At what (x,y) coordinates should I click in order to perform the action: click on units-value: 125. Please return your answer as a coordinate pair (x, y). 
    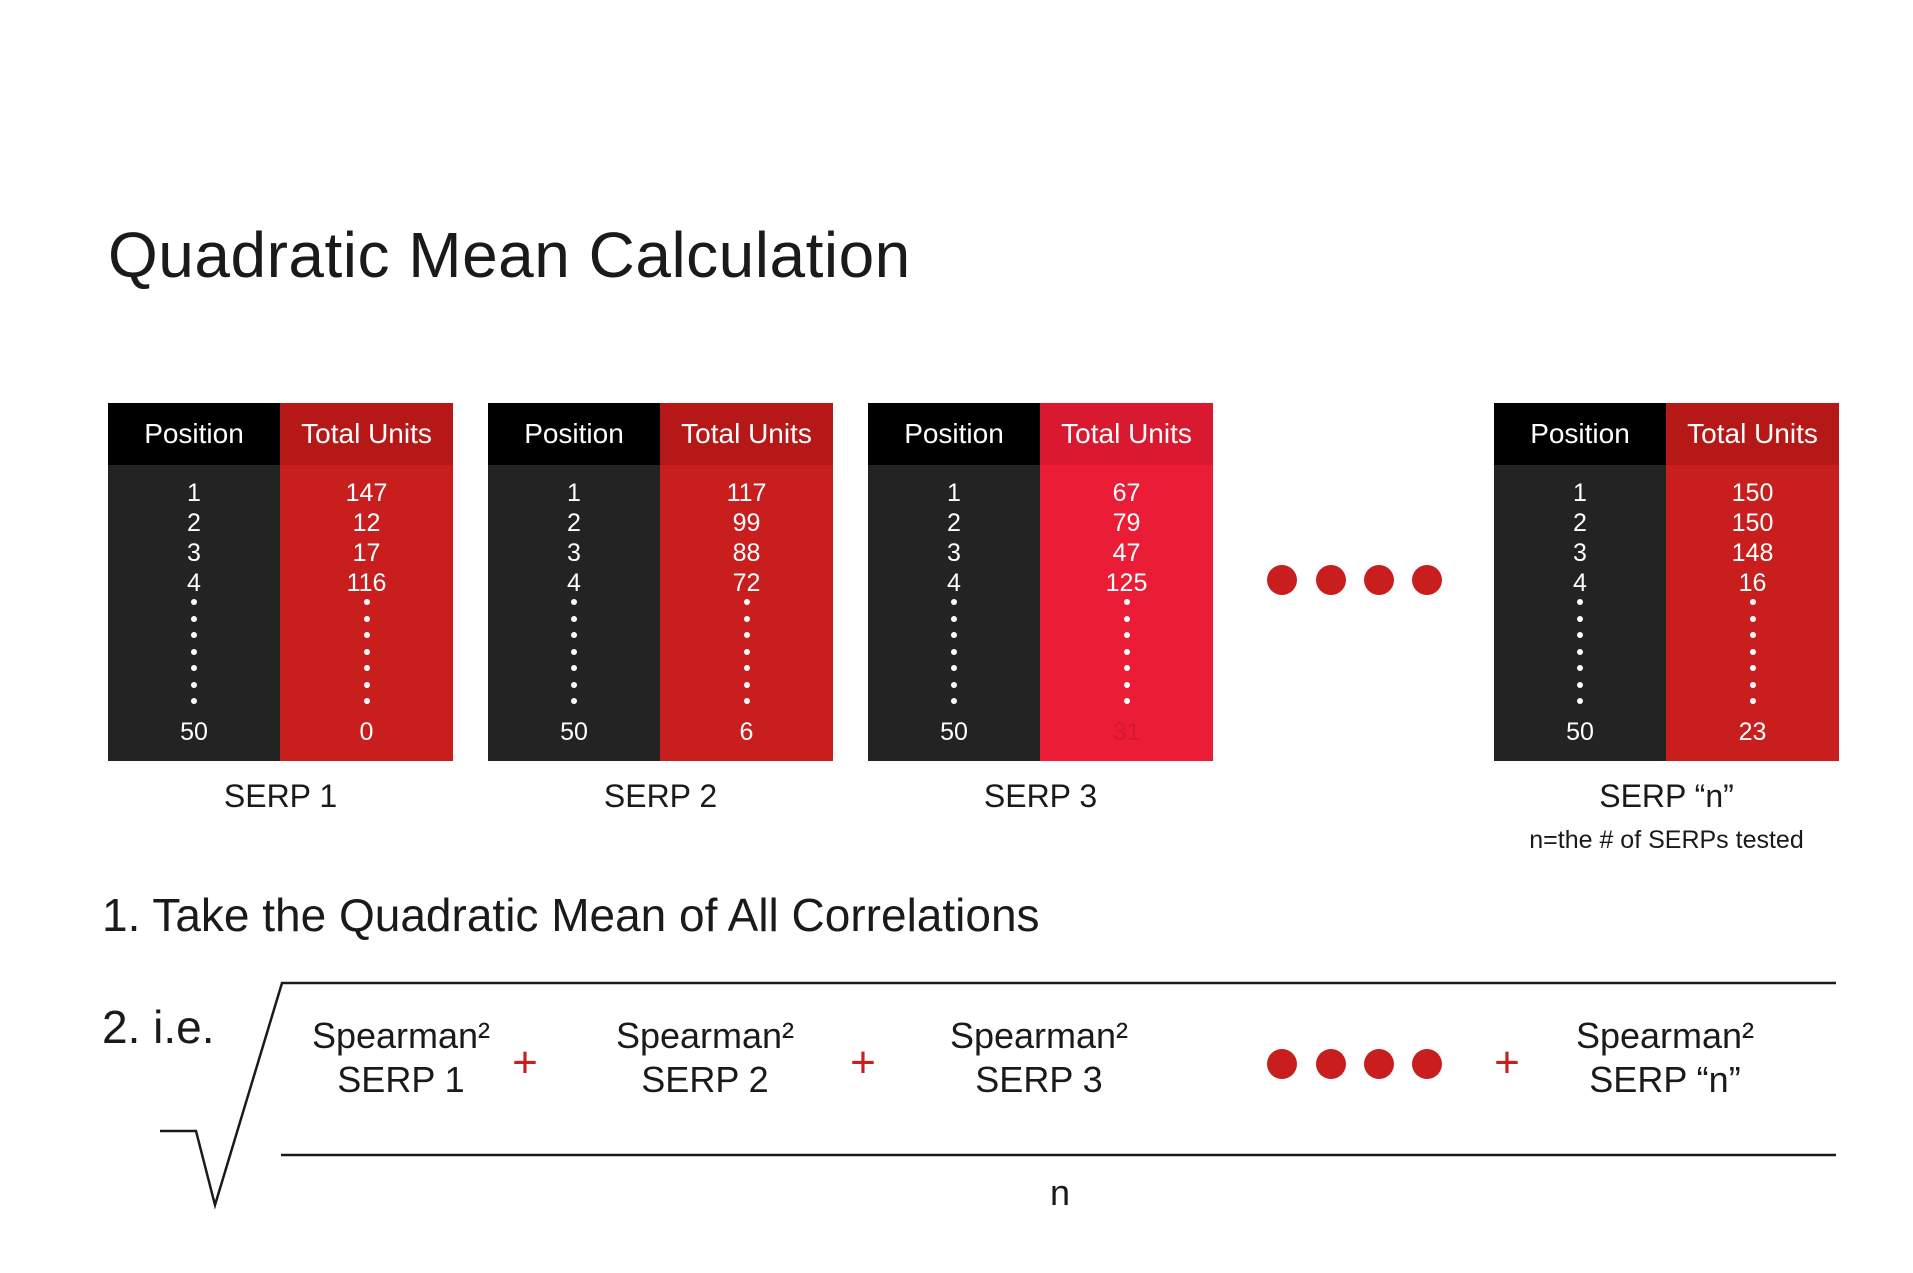
    Looking at the image, I should click on (1126, 583).